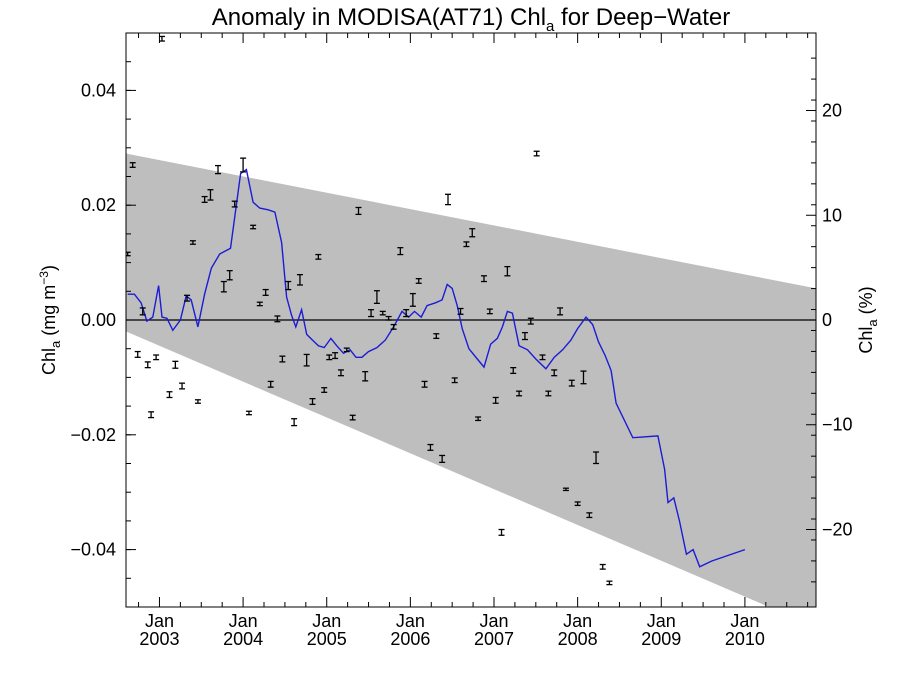  I want to click on x-tick-year-label: 2010, so click(745, 639).